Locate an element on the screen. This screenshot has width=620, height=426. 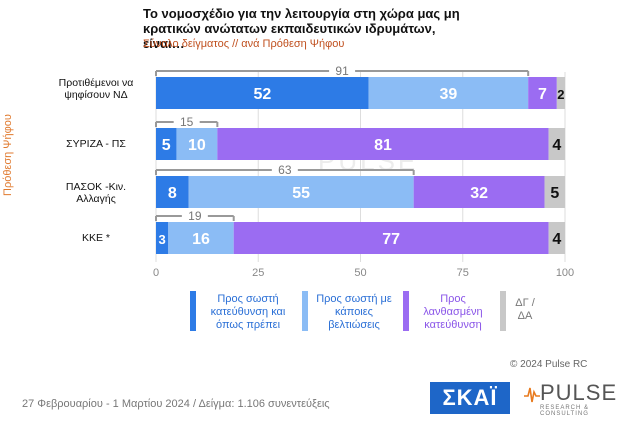
legend-label-correct: Προς σωστή κατεύθυνση και όπως πρέπει is located at coordinates (248, 312).